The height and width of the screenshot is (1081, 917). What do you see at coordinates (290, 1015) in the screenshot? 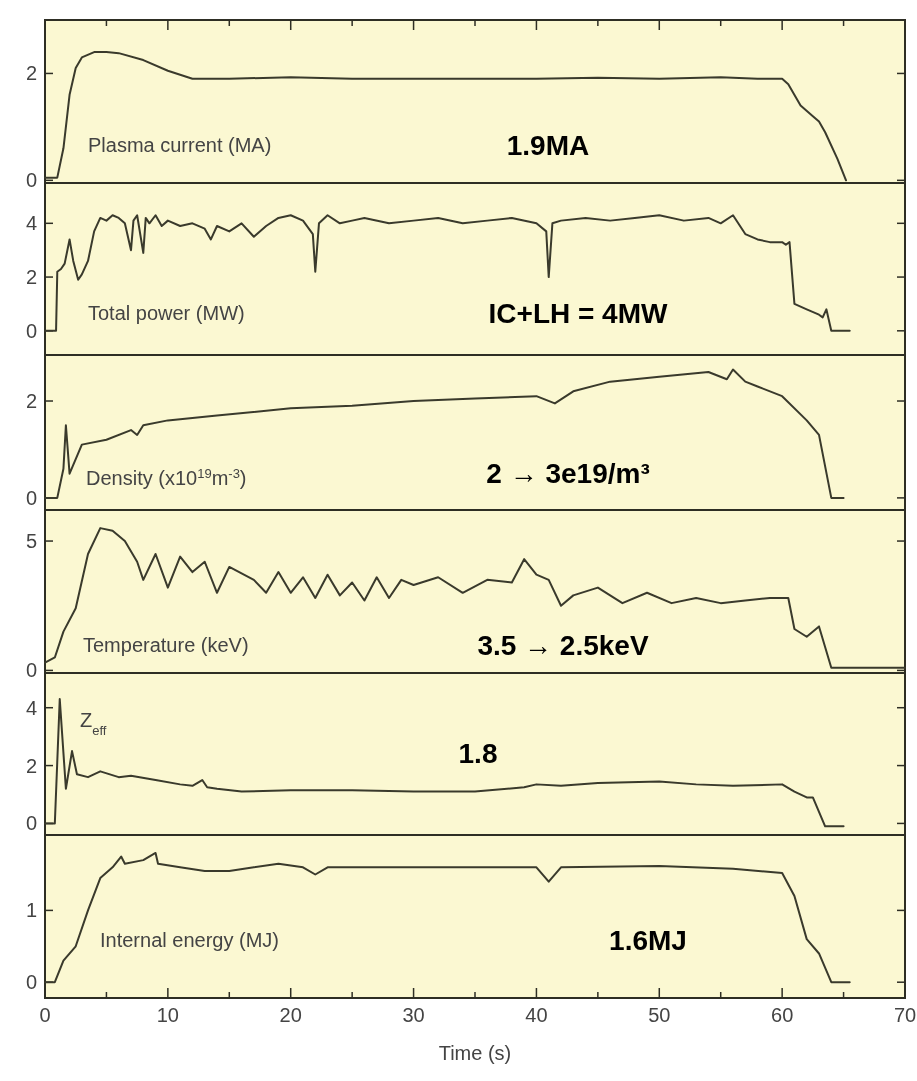
I see `x-tick-label: 20` at bounding box center [290, 1015].